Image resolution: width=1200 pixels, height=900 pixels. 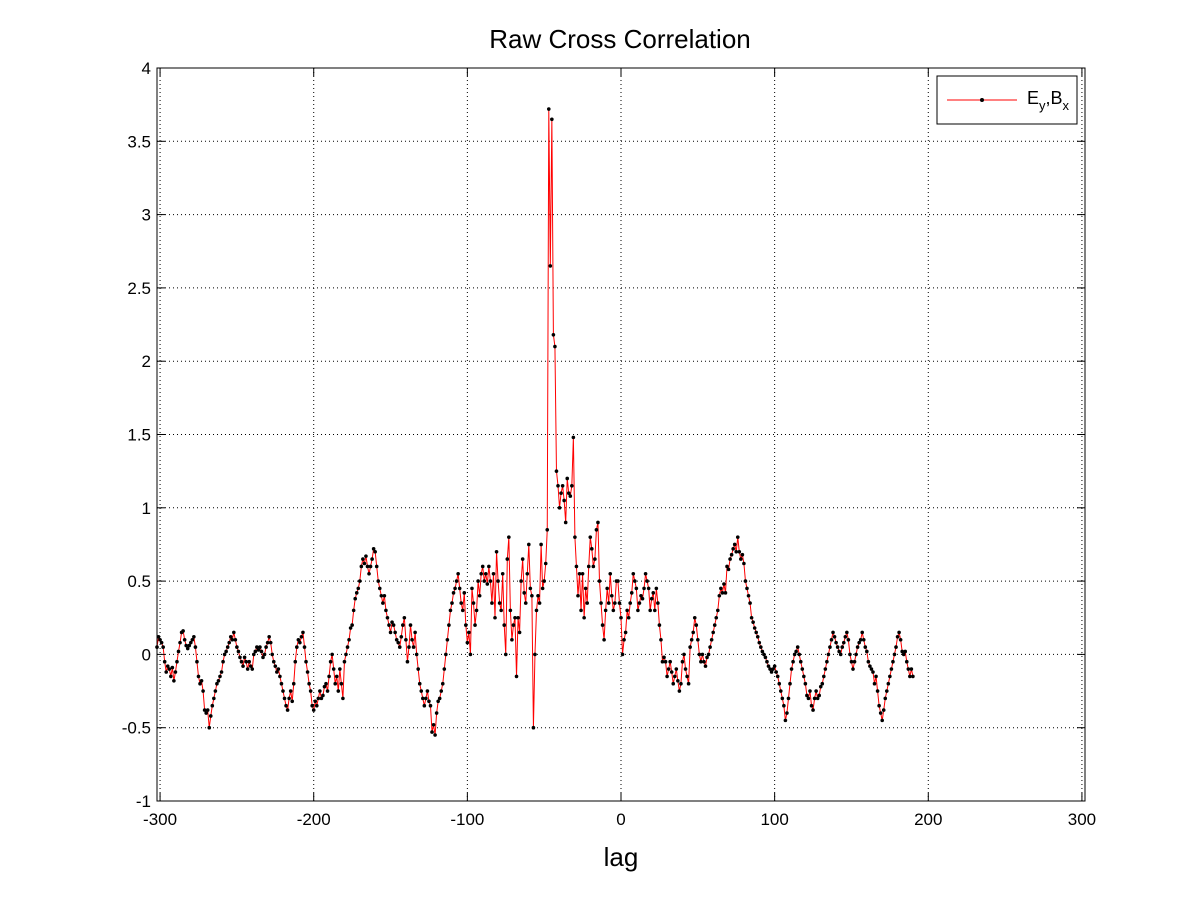 I want to click on legend: Ey,Bx, so click(x=1007, y=100).